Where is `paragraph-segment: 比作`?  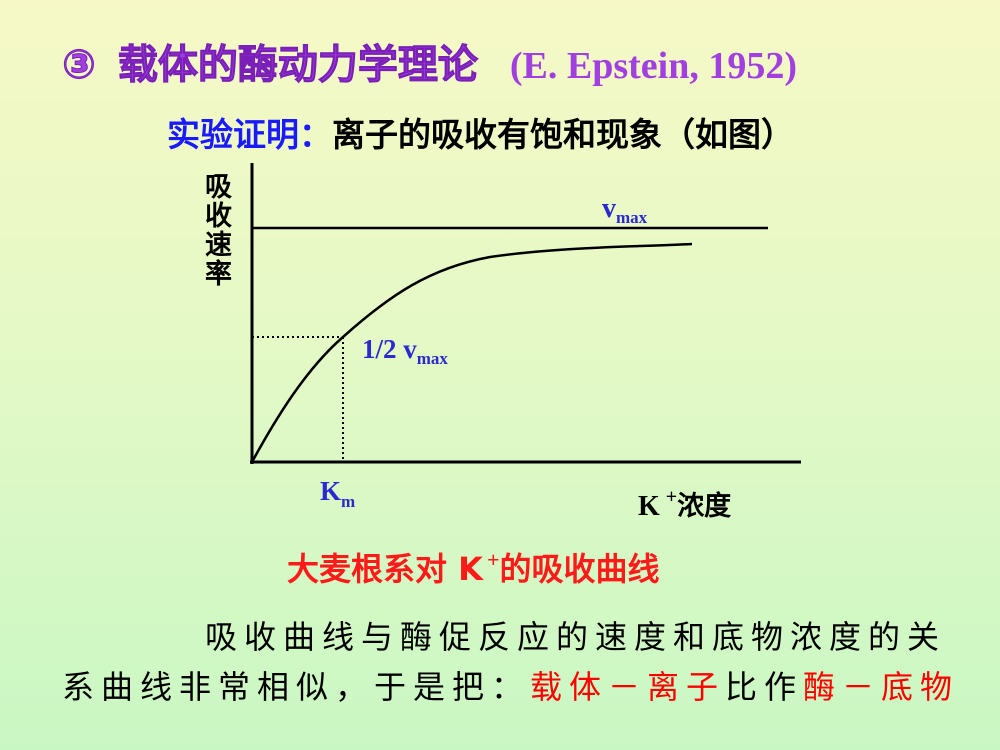
paragraph-segment: 比作 is located at coordinates (764, 687).